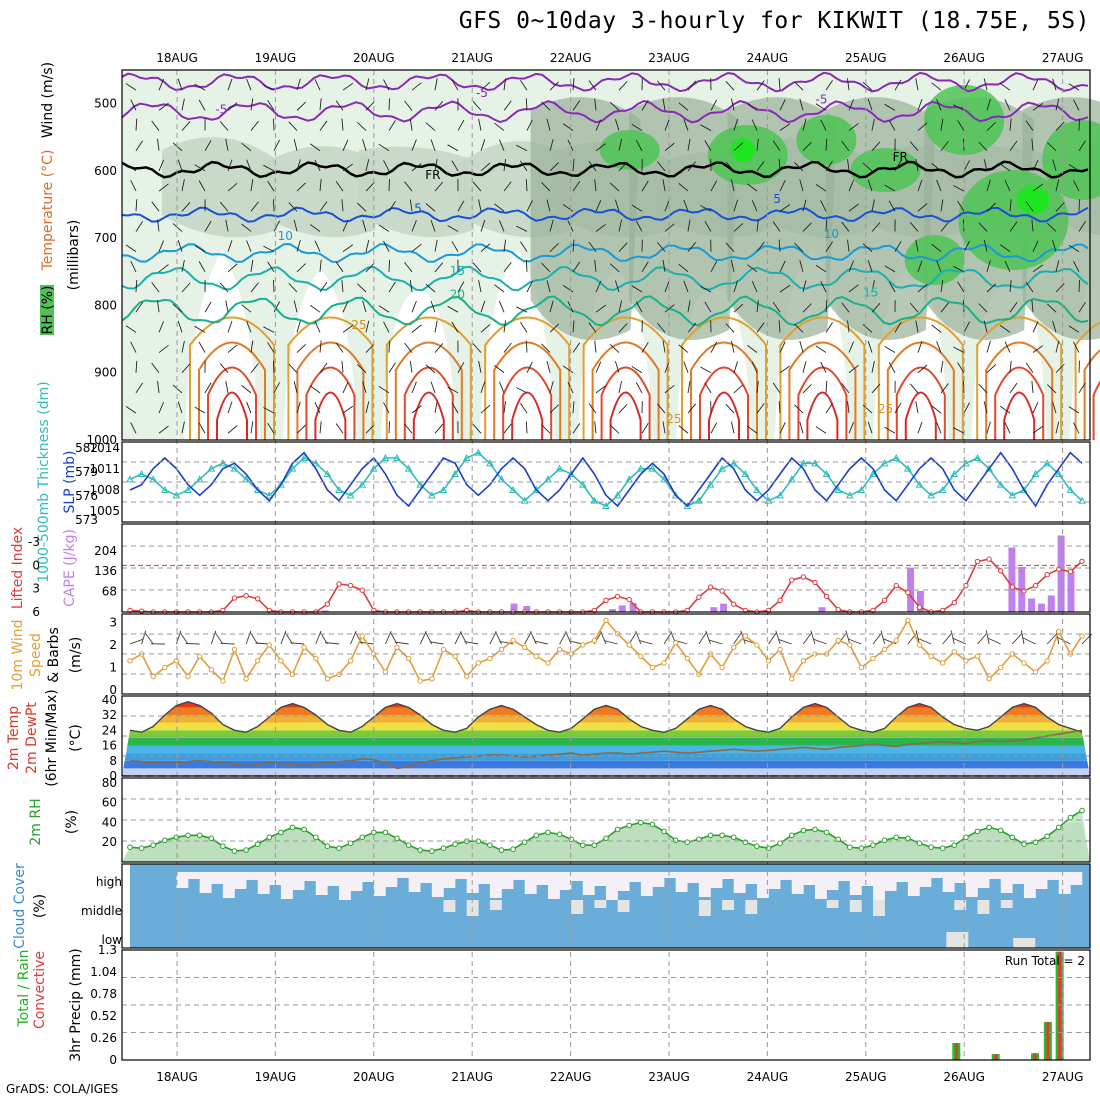  Describe the element at coordinates (40, 990) in the screenshot. I see `precip-axis-label-2: Convective` at that location.